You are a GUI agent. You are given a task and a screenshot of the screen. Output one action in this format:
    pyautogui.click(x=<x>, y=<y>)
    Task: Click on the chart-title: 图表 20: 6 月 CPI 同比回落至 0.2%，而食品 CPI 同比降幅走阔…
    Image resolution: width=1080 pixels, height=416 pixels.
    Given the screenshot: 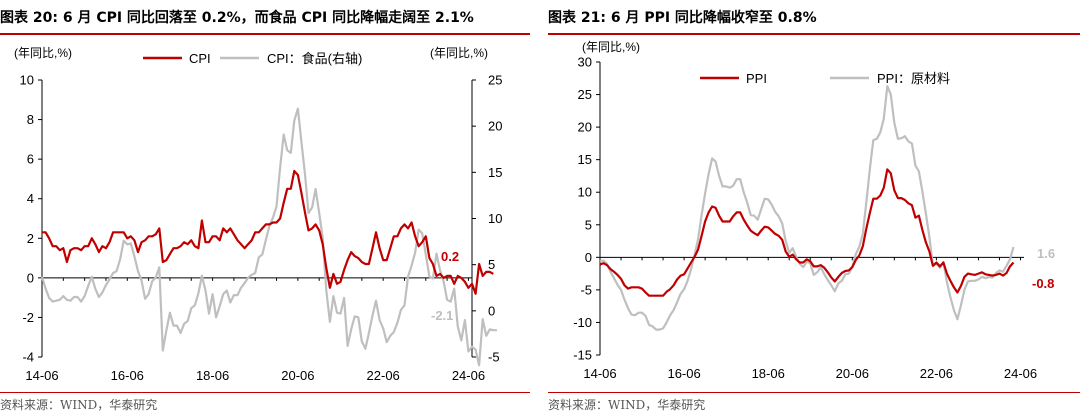 What is the action you would take?
    pyautogui.click(x=237, y=18)
    